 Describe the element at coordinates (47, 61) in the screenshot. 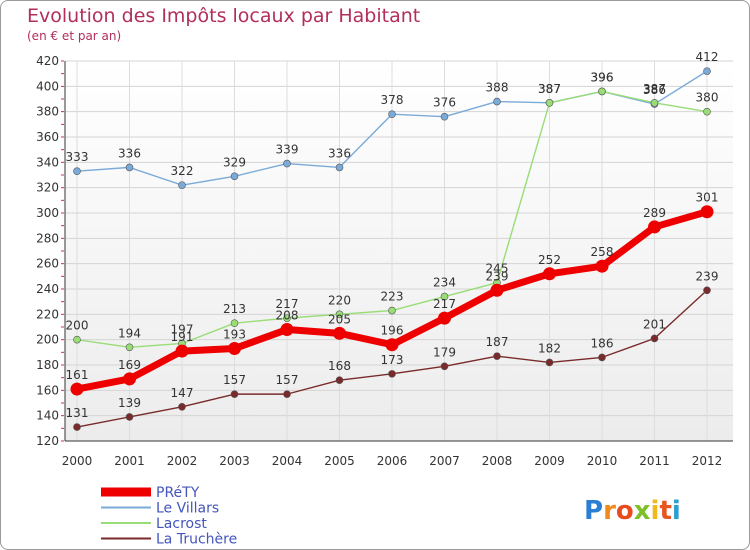

I see `y-tick-label-420: 420` at that location.